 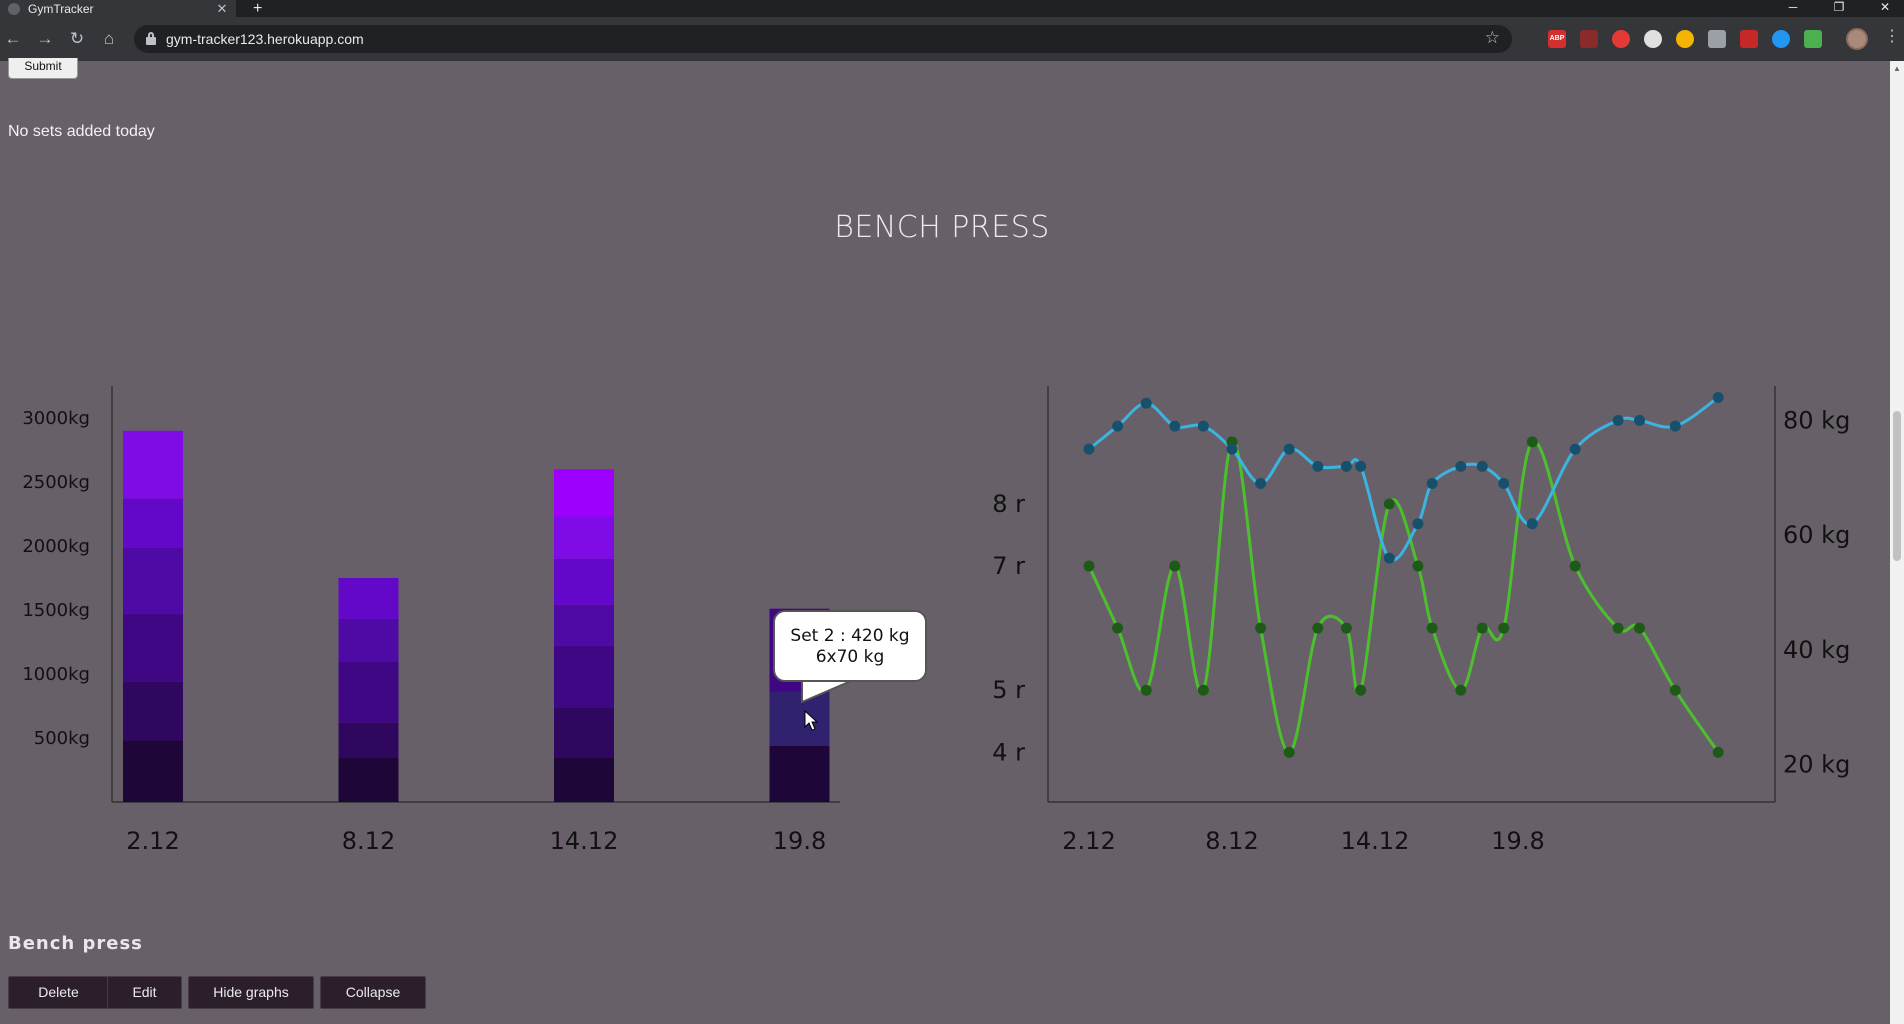 What do you see at coordinates (1717, 39) in the screenshot?
I see `grey-extension-icon` at bounding box center [1717, 39].